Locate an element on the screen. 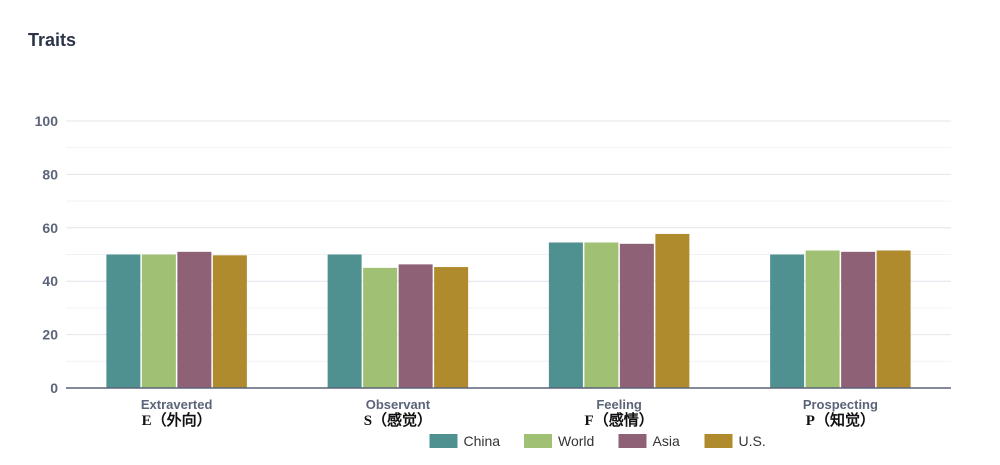  legend-item-china: China is located at coordinates (465, 441).